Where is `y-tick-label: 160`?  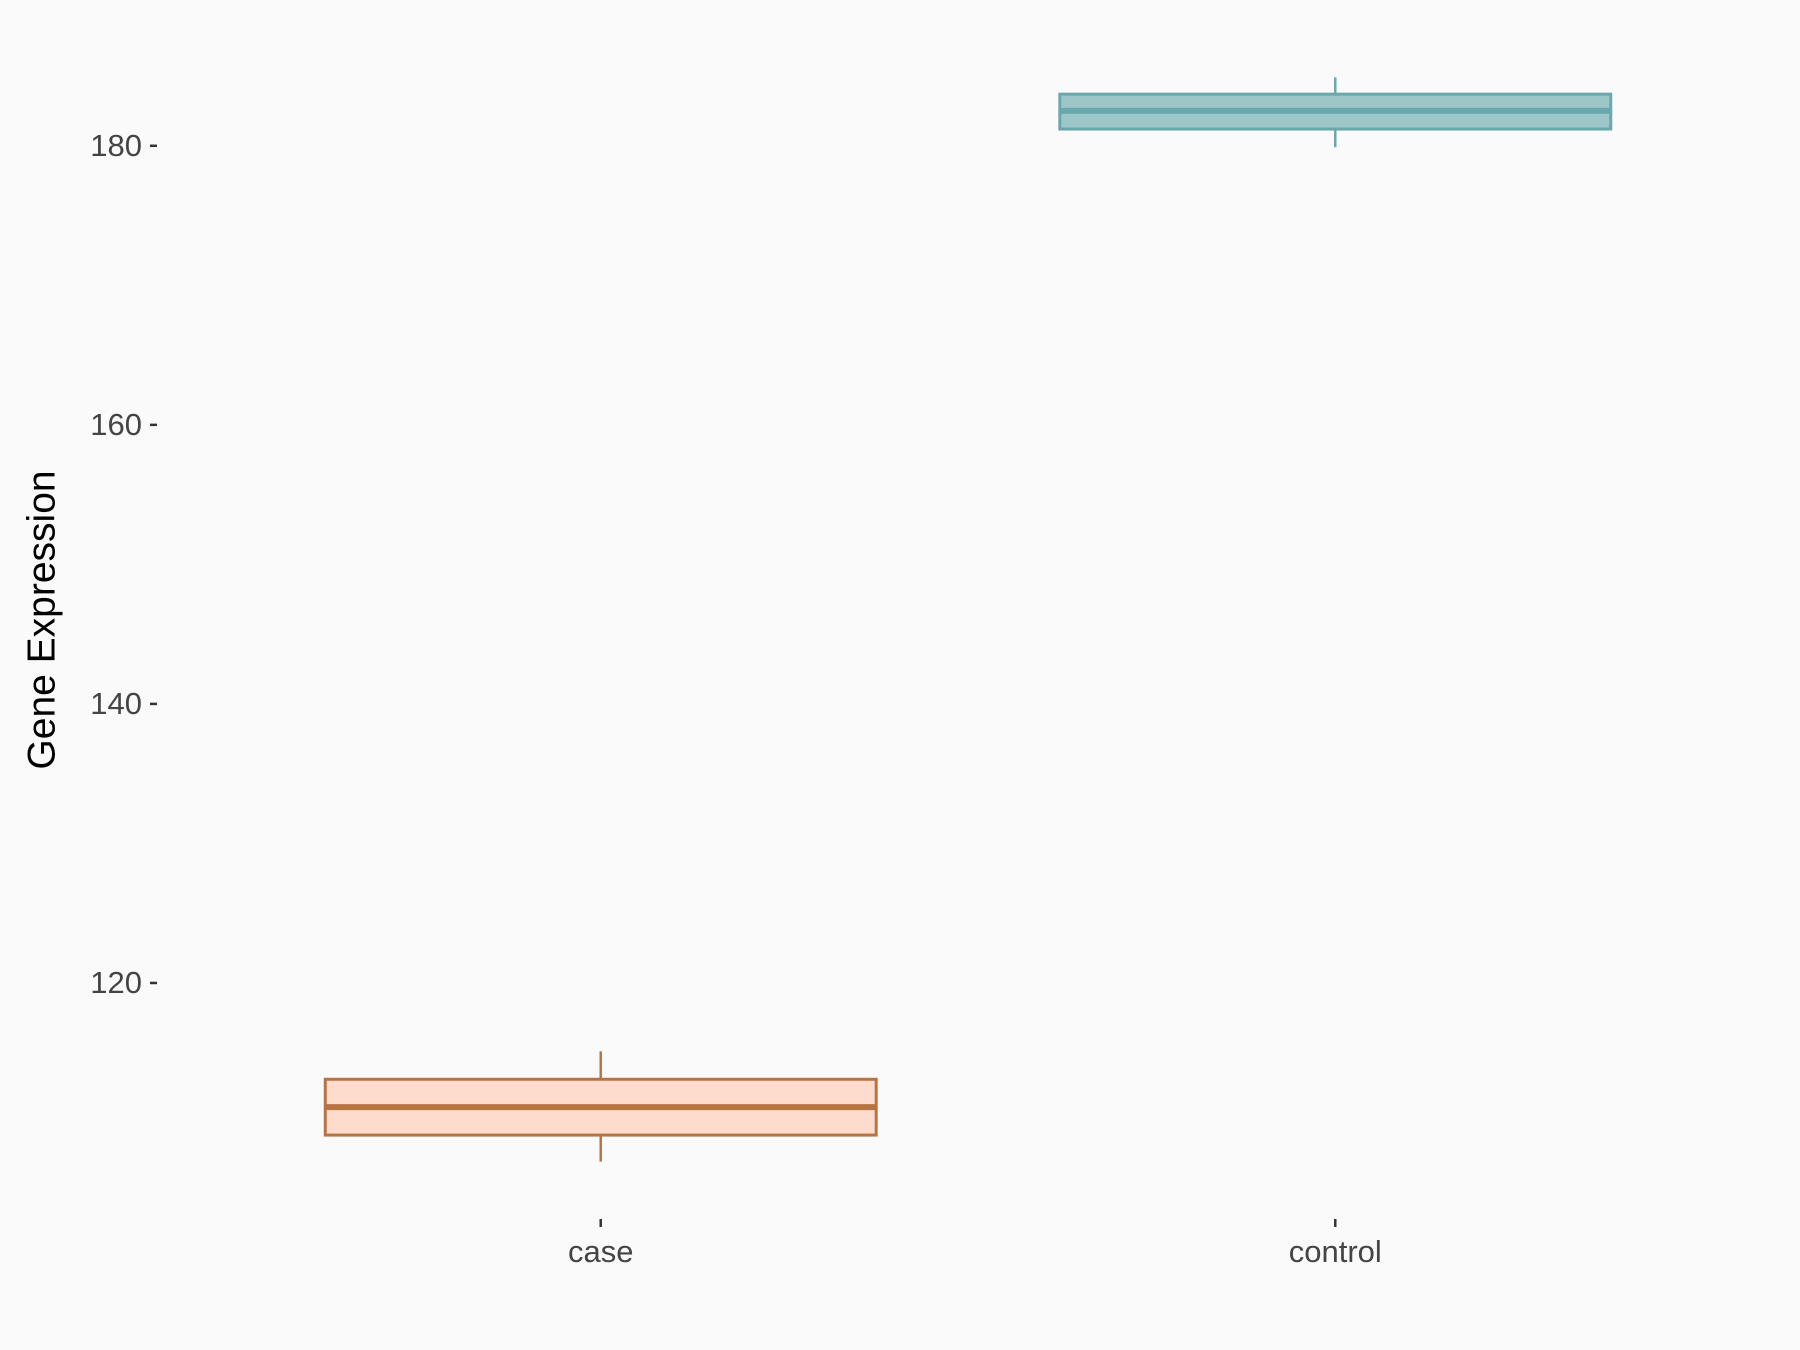 y-tick-label: 160 is located at coordinates (116, 424).